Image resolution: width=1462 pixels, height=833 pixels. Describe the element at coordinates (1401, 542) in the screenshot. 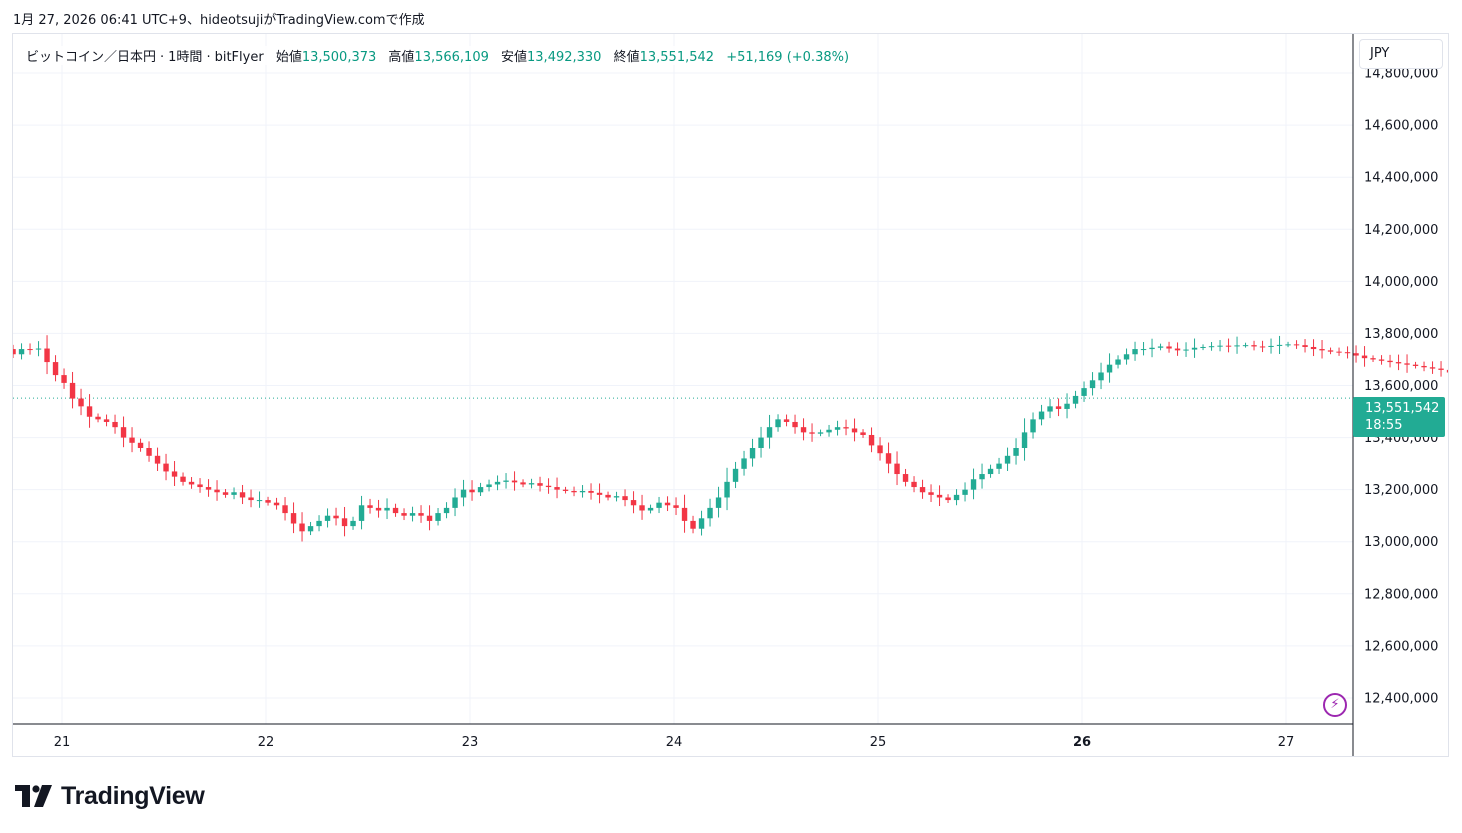

I see `y-tick-label: 13,000,000` at that location.